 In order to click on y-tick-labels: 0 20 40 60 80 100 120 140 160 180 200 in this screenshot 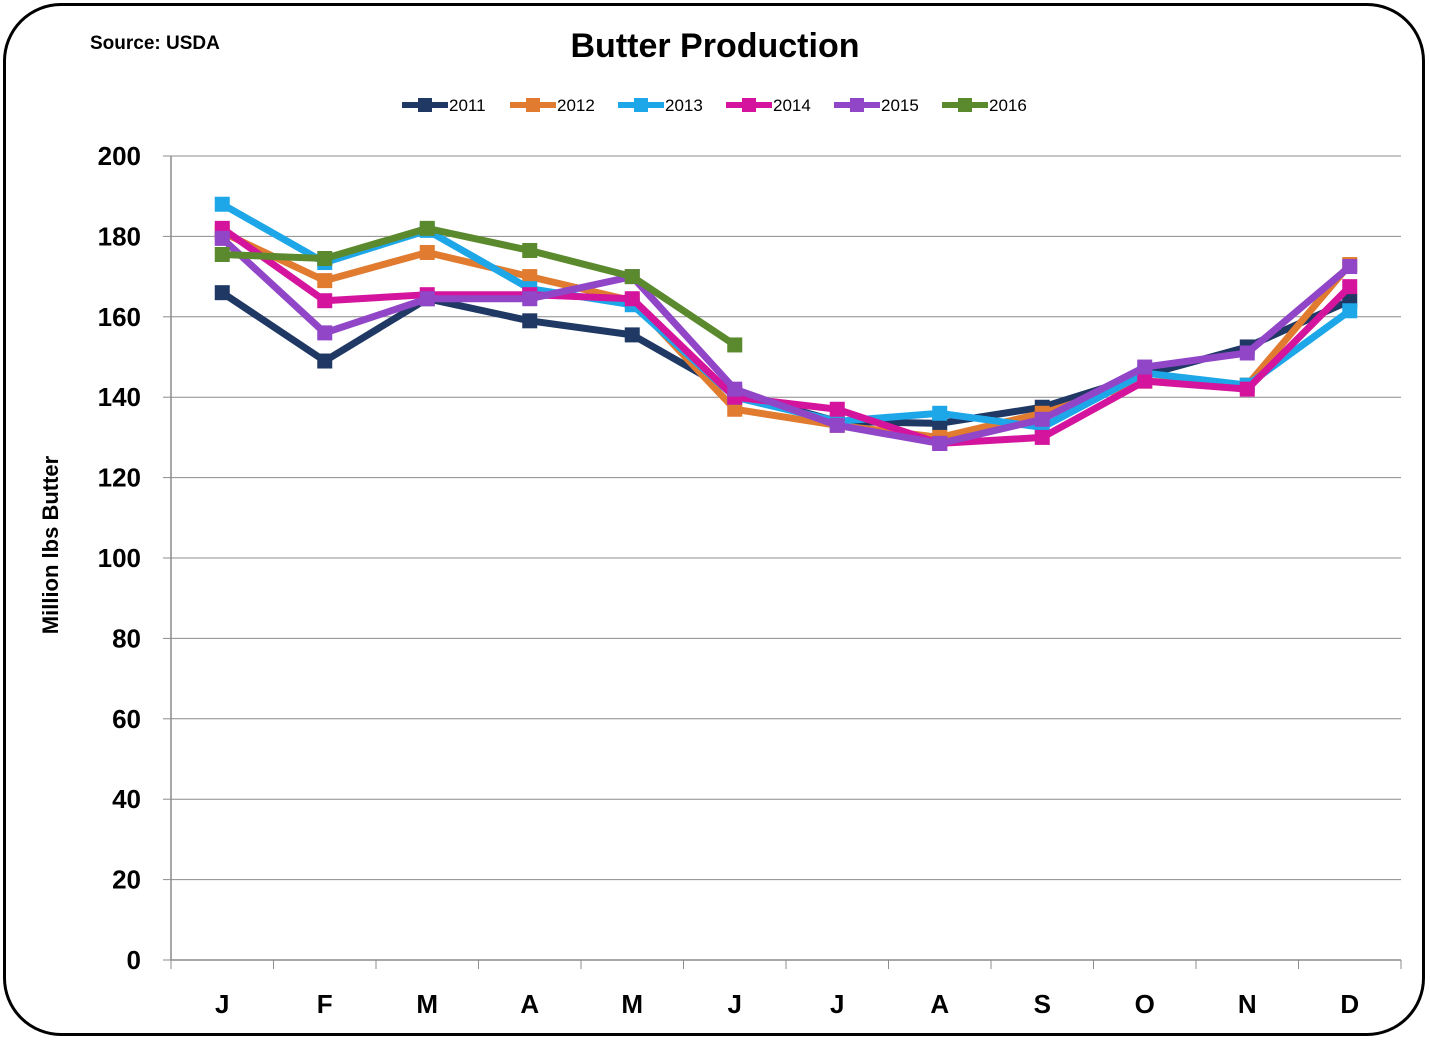, I will do `click(119, 558)`.